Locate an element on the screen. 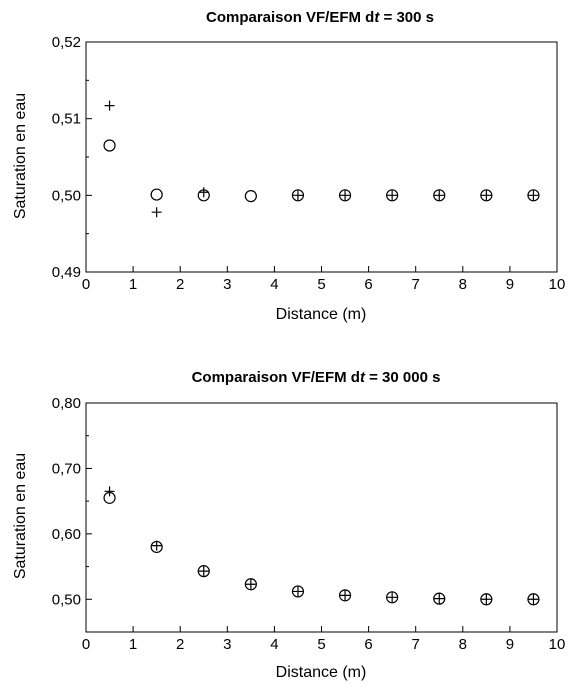 Image resolution: width=568 pixels, height=687 pixels. chart-2-y-tick-label: 0,70 is located at coordinates (66, 468).